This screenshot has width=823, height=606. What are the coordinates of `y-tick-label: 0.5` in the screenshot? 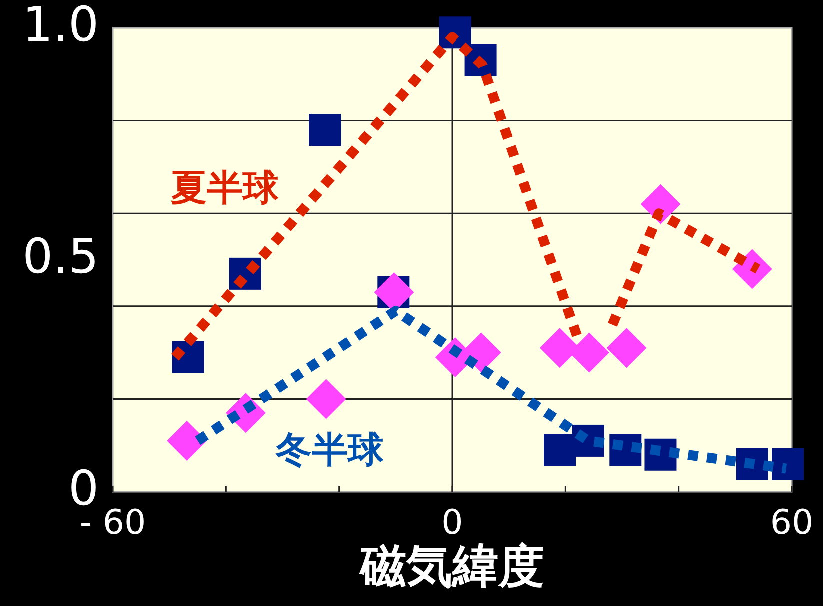 It's located at (60, 257).